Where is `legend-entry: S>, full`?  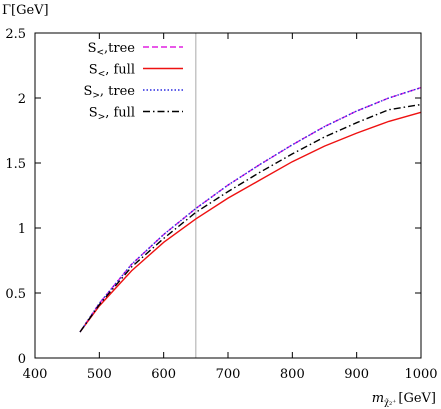 legend-entry: S>, full is located at coordinates (136, 114).